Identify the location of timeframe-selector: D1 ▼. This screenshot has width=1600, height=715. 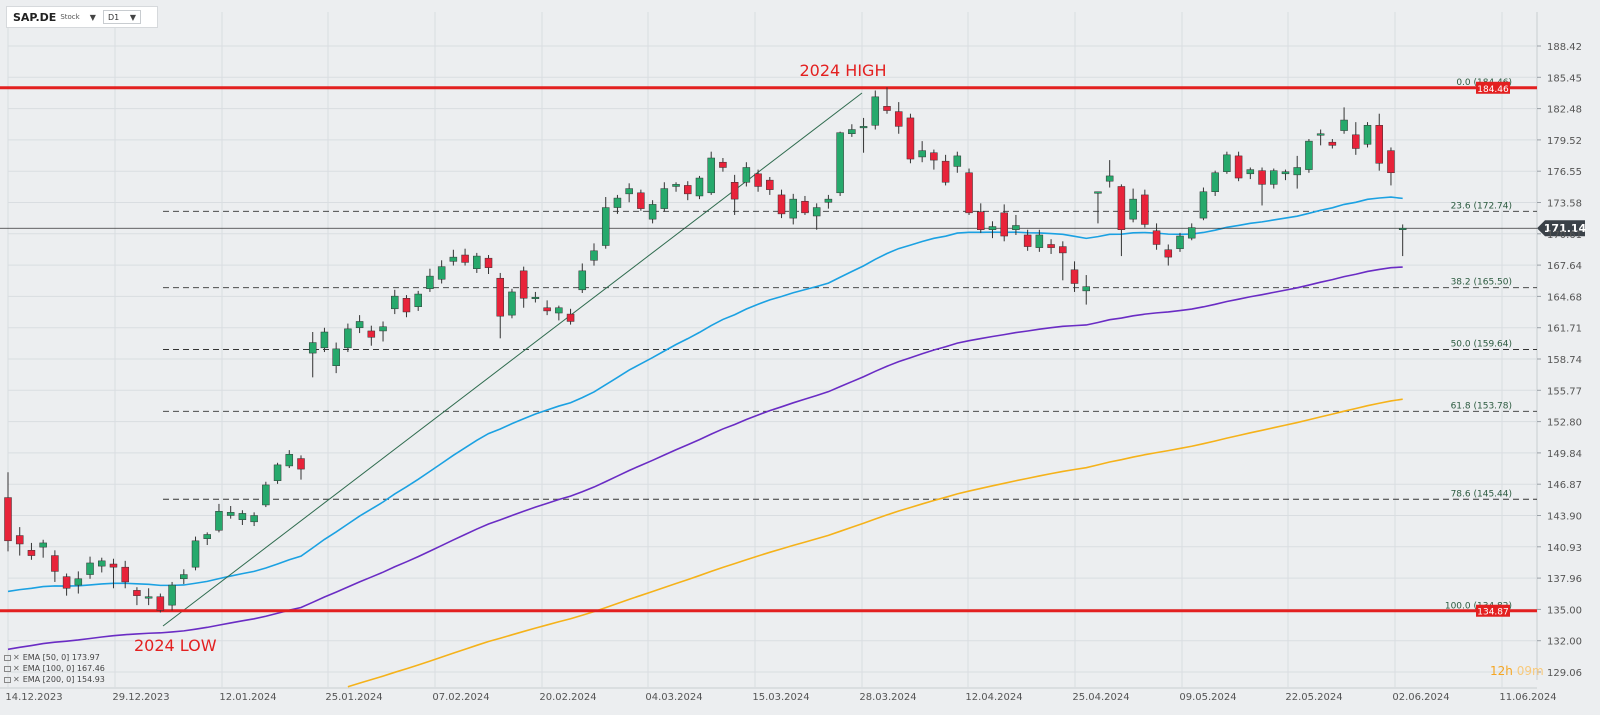
(122, 17).